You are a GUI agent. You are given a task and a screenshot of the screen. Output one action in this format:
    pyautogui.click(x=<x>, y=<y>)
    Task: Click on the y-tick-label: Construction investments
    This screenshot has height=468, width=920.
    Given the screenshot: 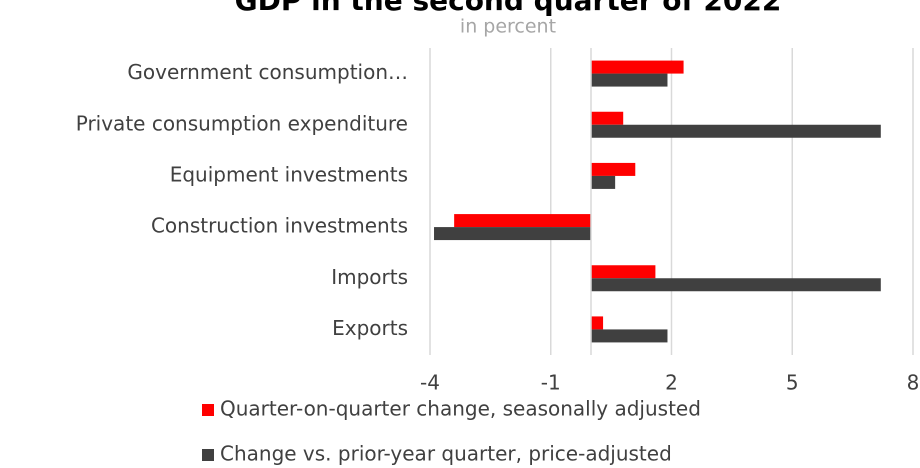 What is the action you would take?
    pyautogui.click(x=279, y=226)
    